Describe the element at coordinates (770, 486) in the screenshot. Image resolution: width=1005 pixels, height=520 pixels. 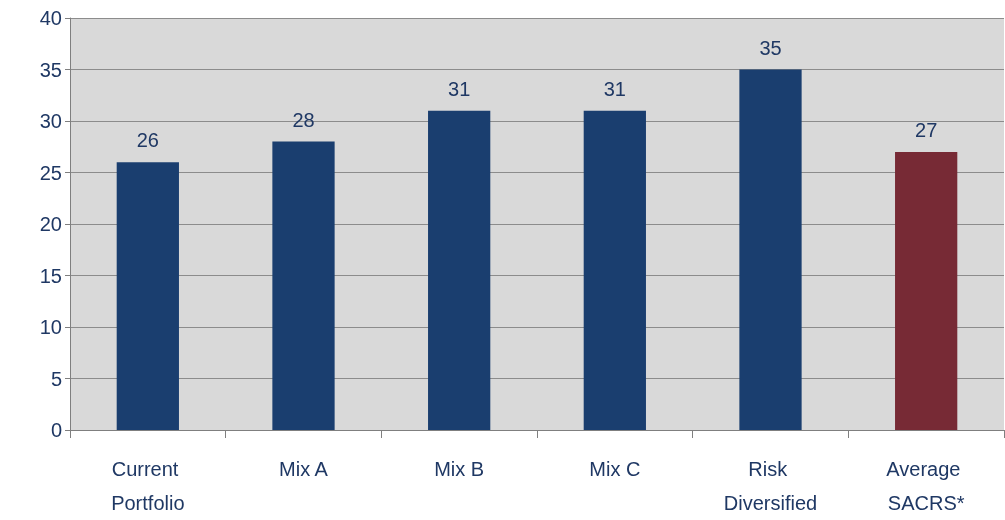
I see `x-tick-label: Risk Diversified` at that location.